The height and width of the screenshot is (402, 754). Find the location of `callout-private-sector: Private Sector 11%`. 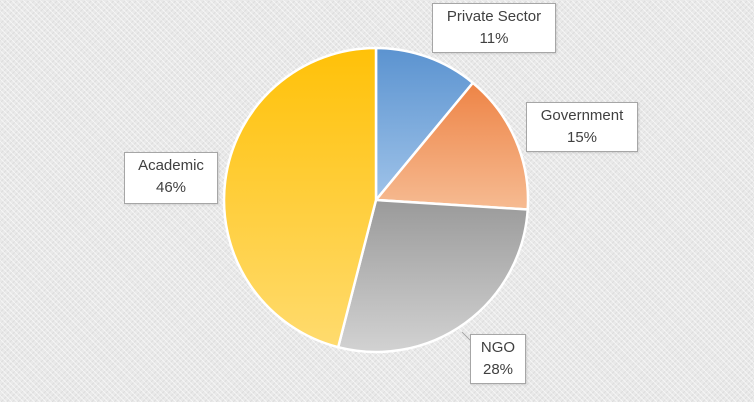

callout-private-sector: Private Sector 11% is located at coordinates (494, 28).